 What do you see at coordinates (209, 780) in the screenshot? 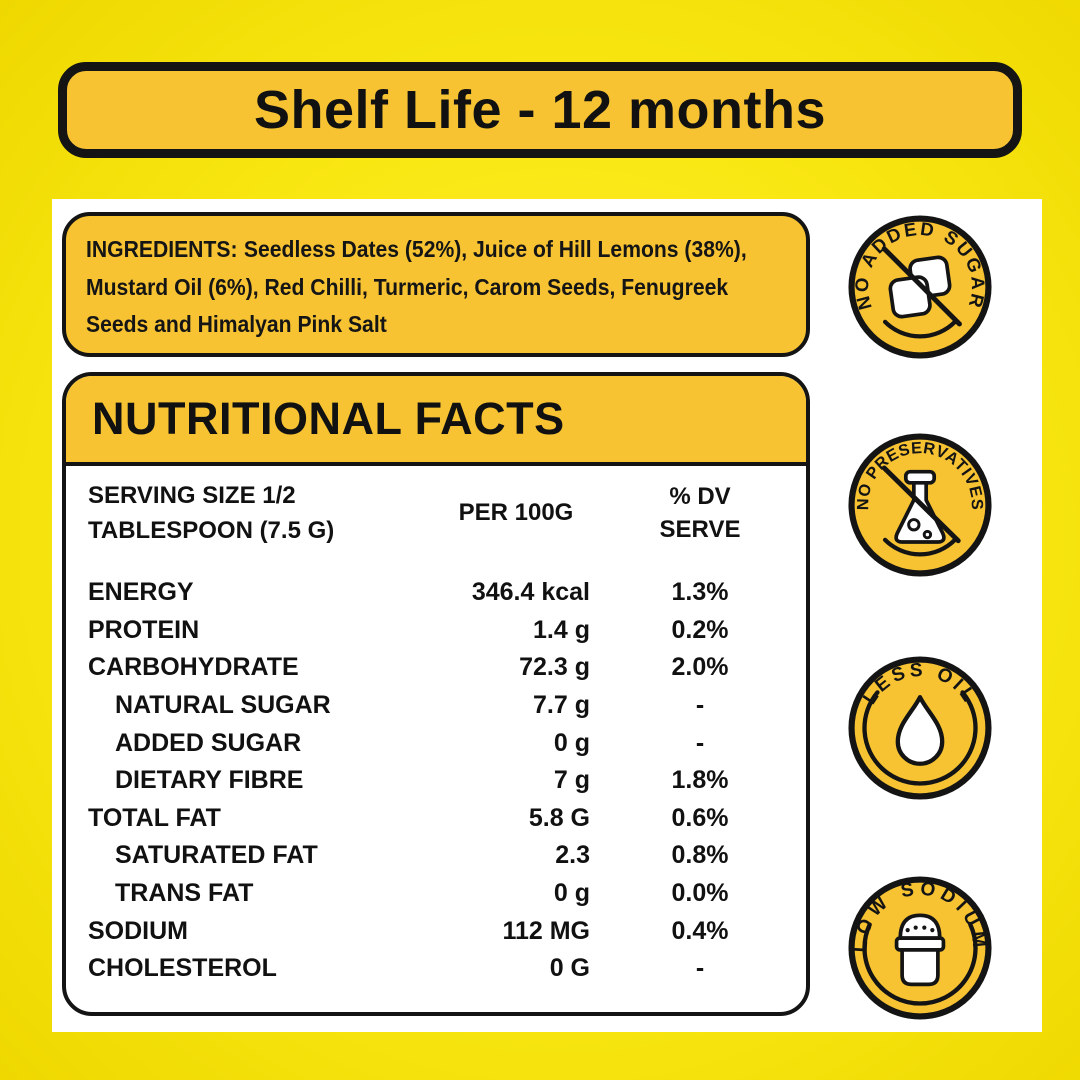
I see `nutrient-name: DIETARY FIBRE` at bounding box center [209, 780].